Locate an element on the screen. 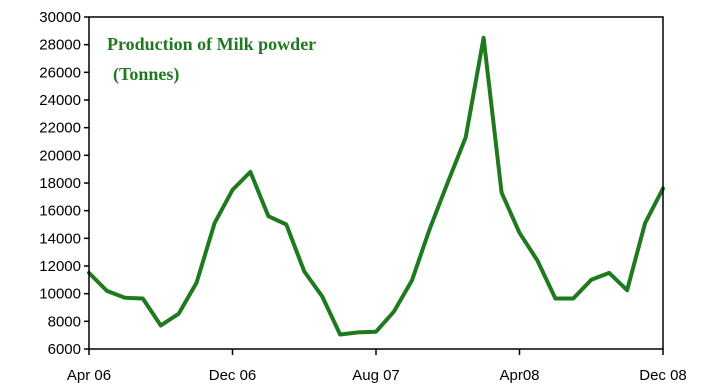 The image size is (712, 392). chart-title-line-1: Production of Milk powder is located at coordinates (211, 44).